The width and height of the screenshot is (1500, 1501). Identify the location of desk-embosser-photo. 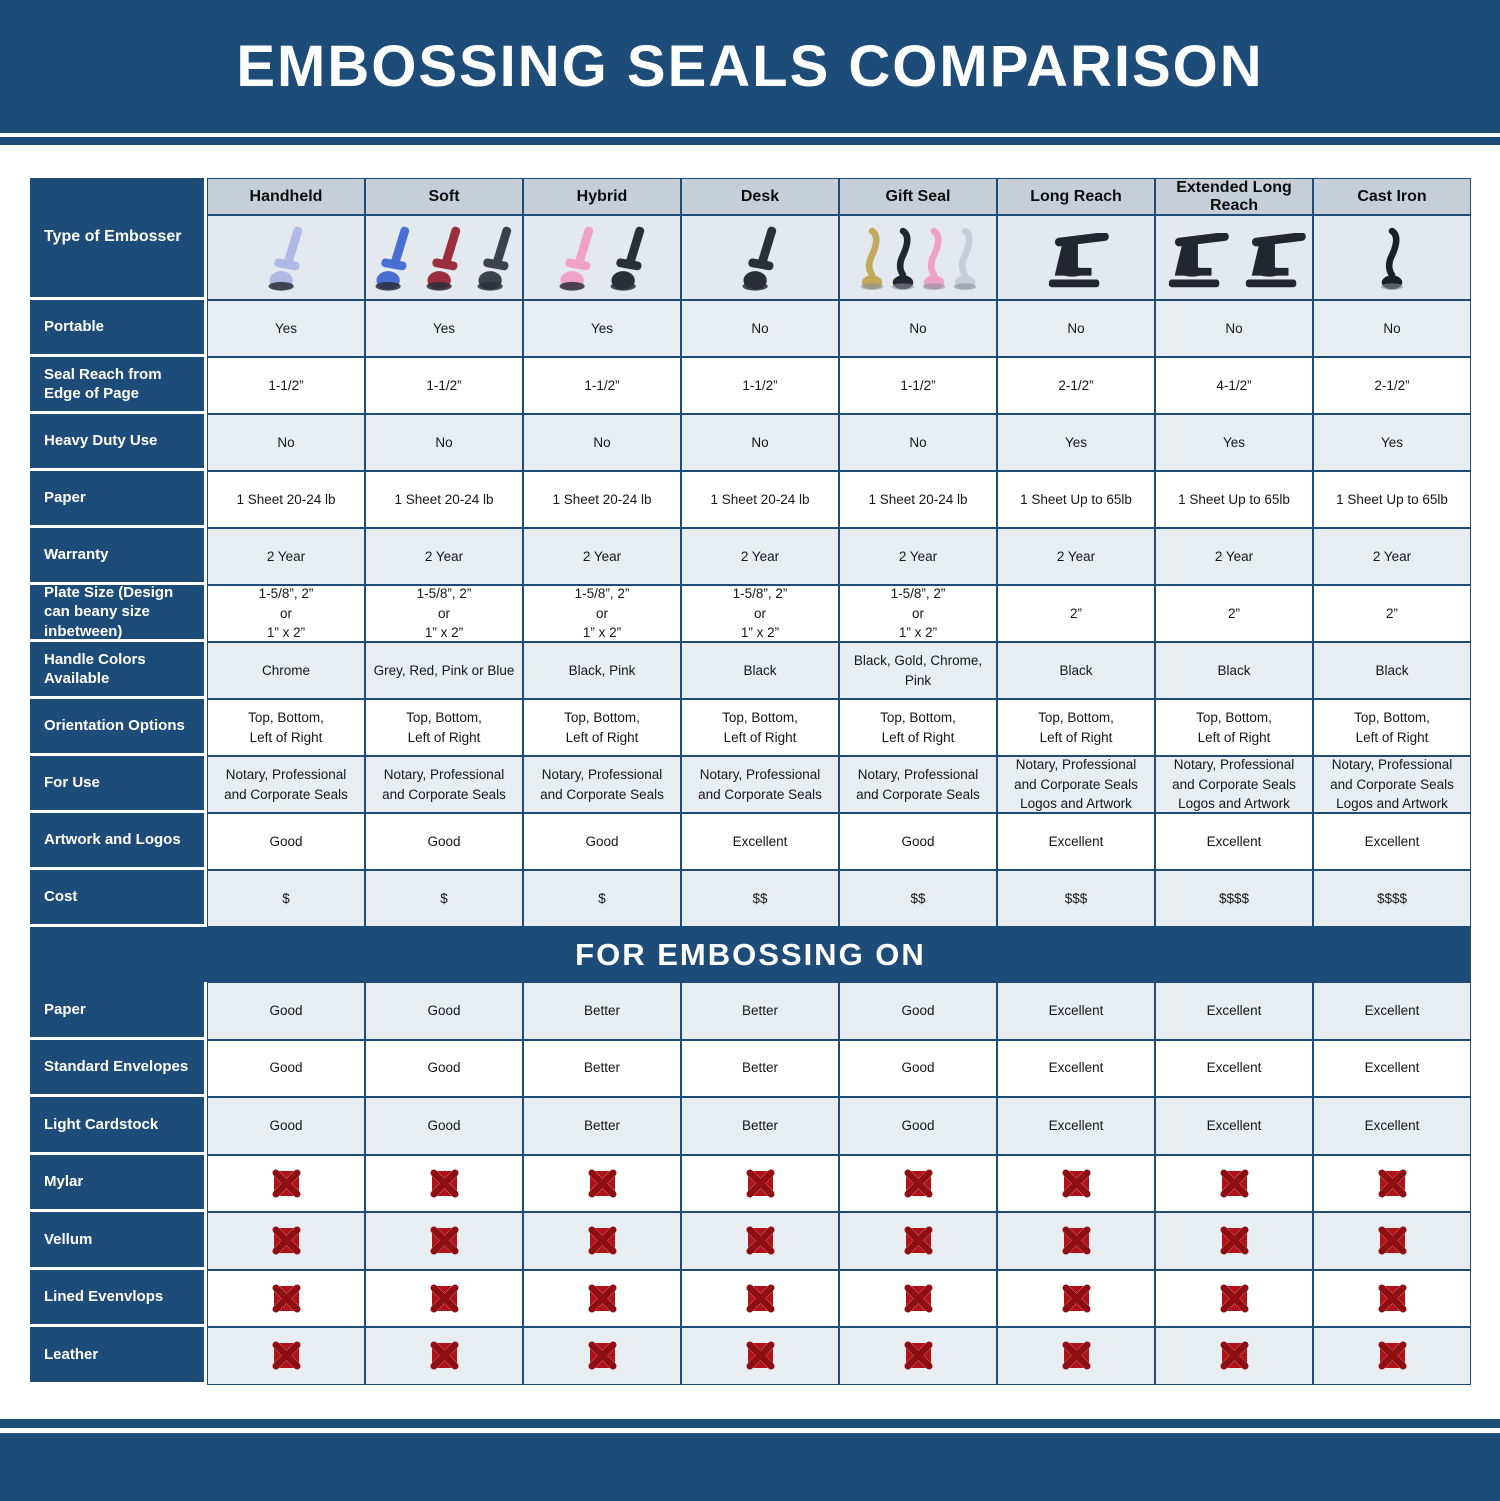
(760, 260).